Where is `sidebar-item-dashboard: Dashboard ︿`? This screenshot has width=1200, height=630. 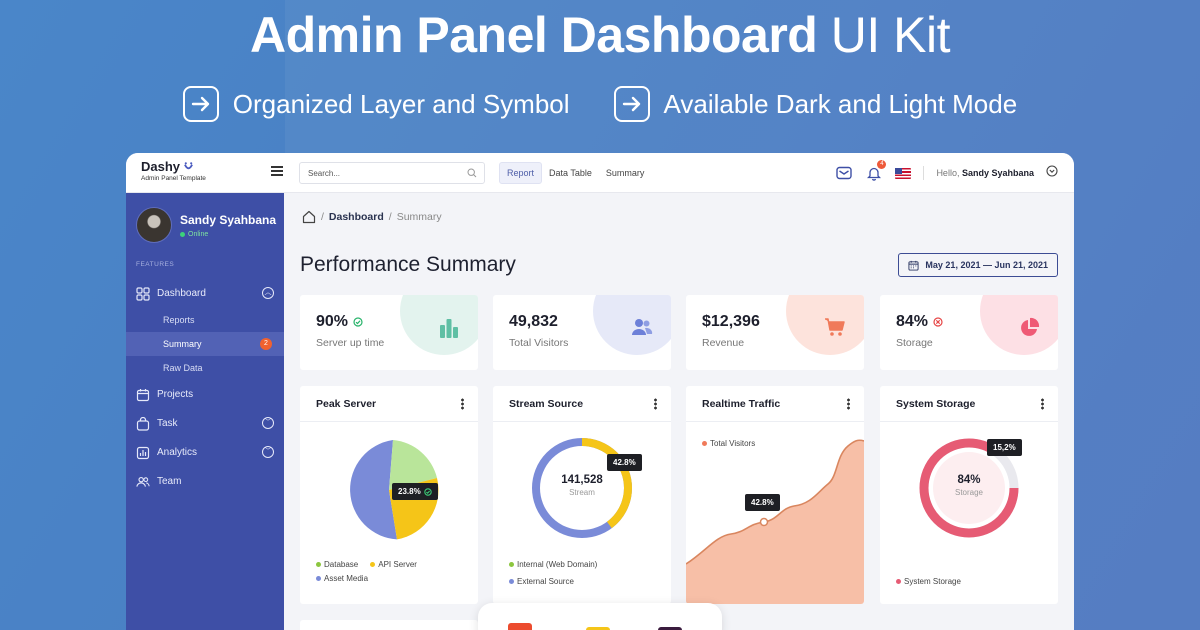 sidebar-item-dashboard: Dashboard ︿ is located at coordinates (205, 293).